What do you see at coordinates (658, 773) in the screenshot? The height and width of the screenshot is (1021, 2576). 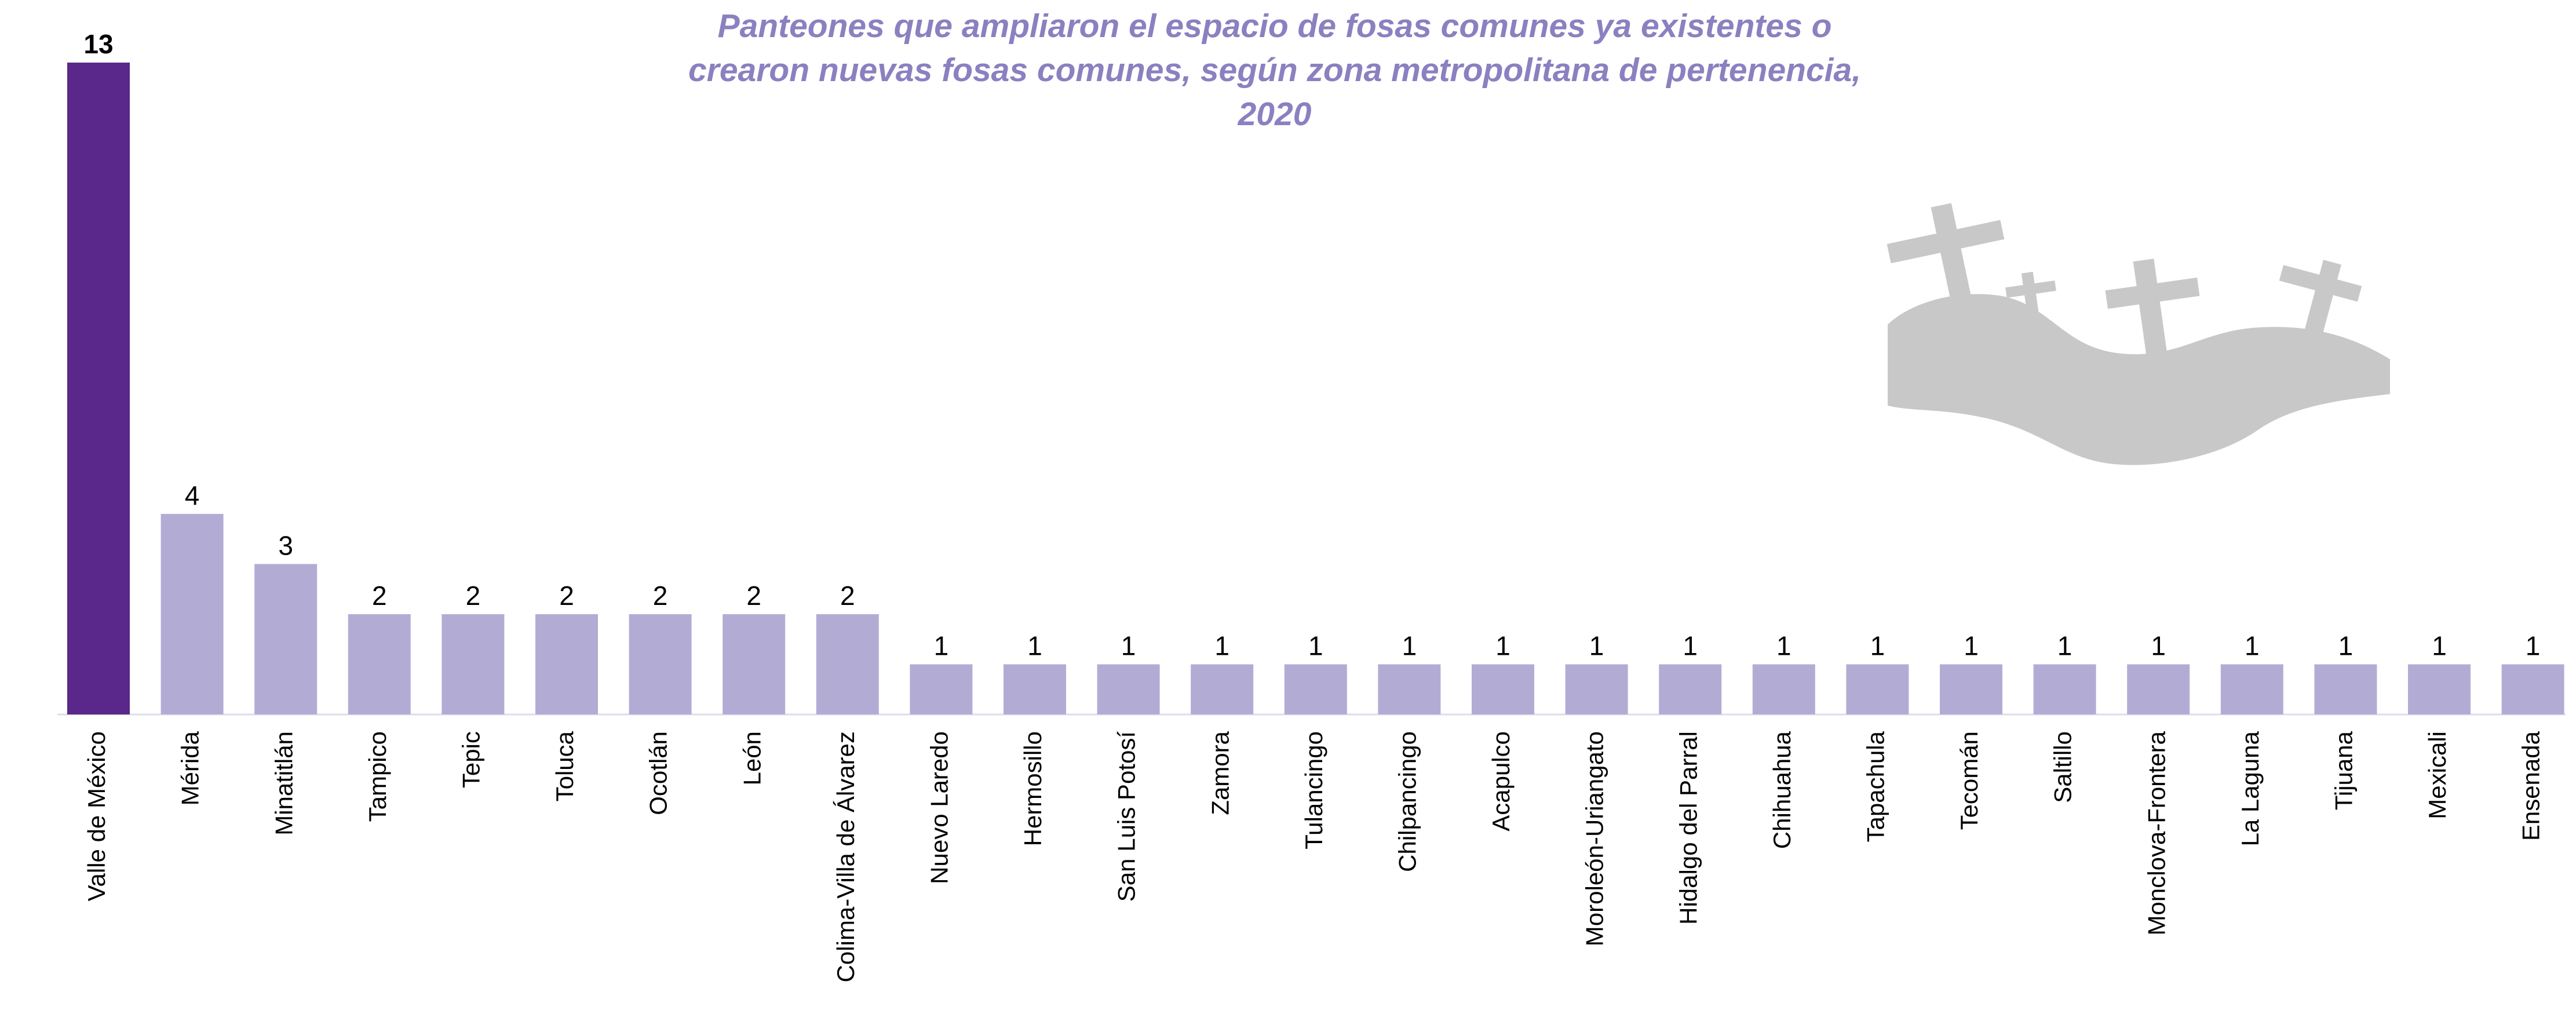 I see `x-tick-label: Ocotlán` at bounding box center [658, 773].